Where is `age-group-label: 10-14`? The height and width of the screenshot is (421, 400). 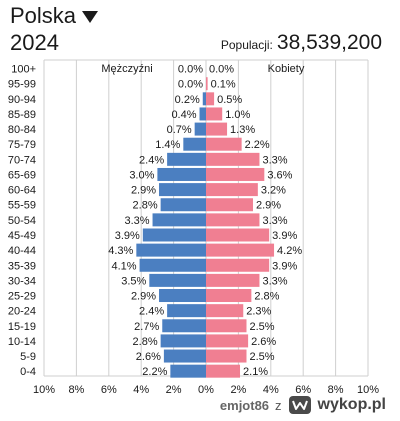
age-group-label: 10-14 is located at coordinates (22, 342).